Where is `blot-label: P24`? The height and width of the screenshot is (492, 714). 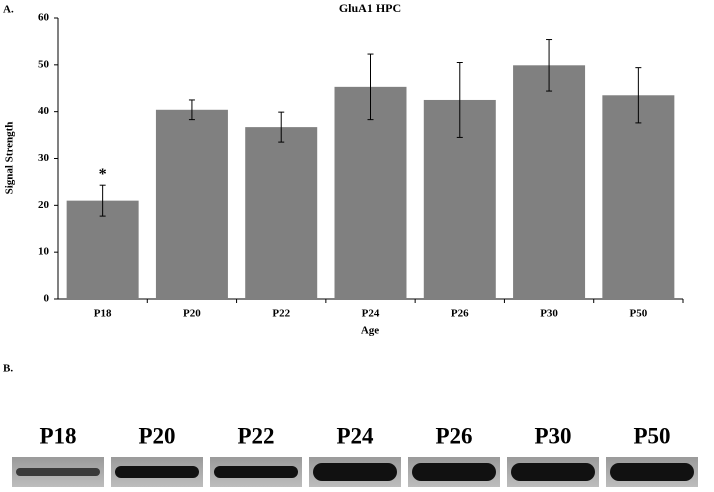
blot-label: P24 is located at coordinates (355, 435).